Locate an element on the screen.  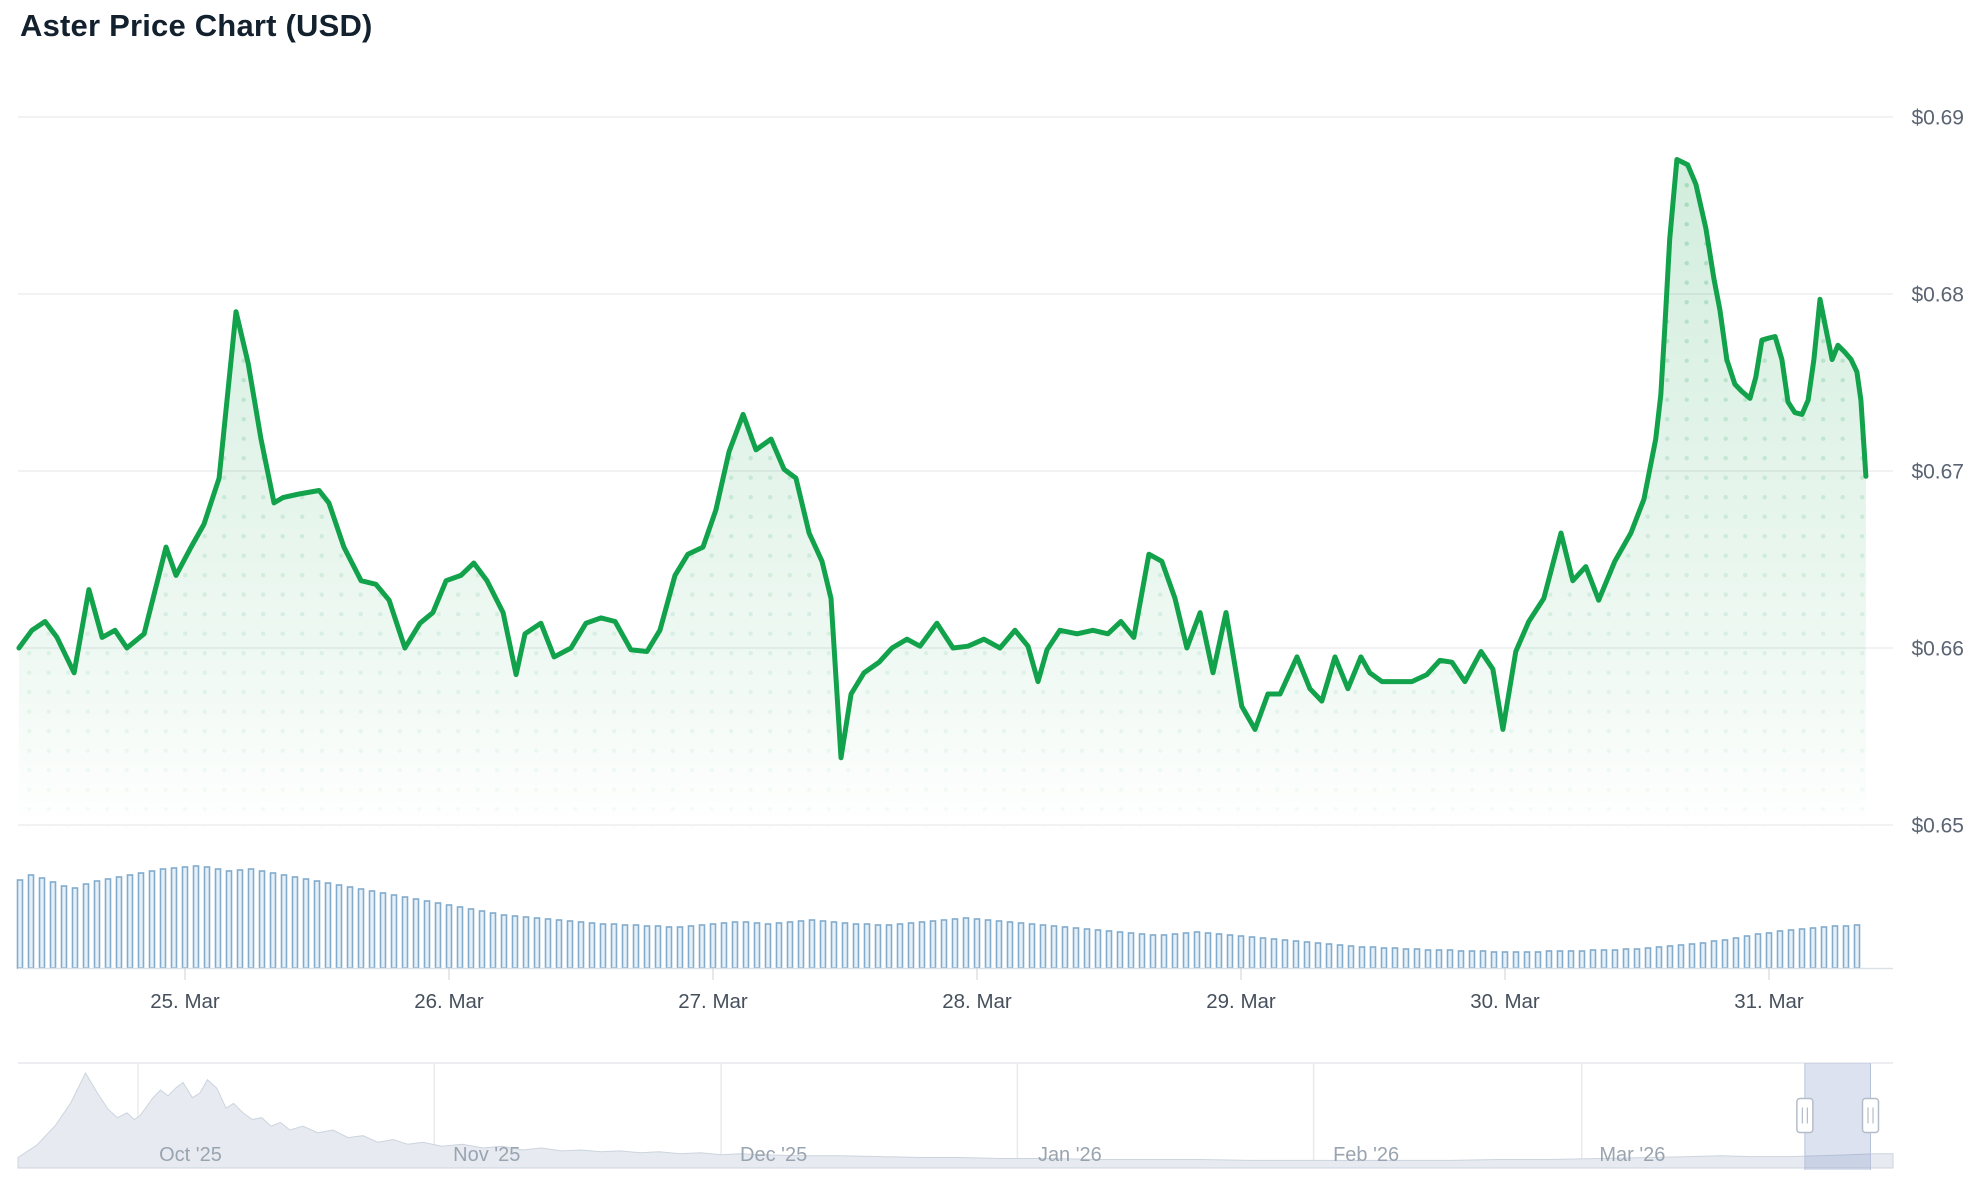
handle-body is located at coordinates (1870, 1115).